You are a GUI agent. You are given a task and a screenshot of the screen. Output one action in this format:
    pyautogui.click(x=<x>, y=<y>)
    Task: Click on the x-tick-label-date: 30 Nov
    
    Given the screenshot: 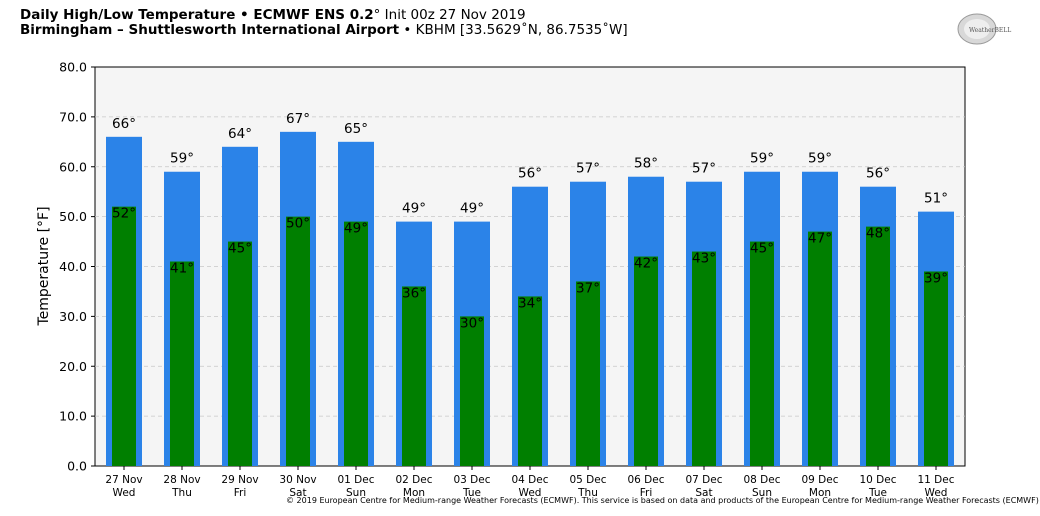 What is the action you would take?
    pyautogui.click(x=297, y=480)
    